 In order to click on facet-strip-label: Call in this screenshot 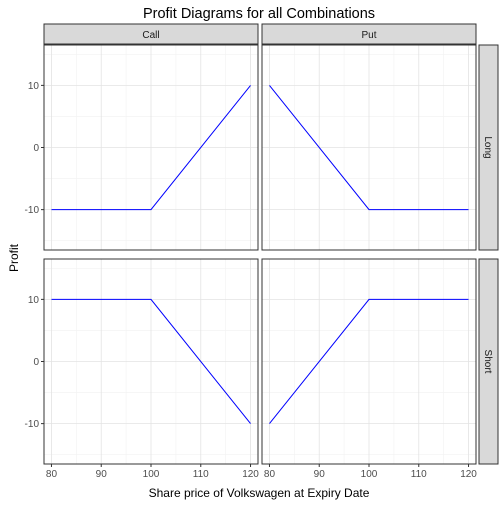, I will do `click(150, 35)`.